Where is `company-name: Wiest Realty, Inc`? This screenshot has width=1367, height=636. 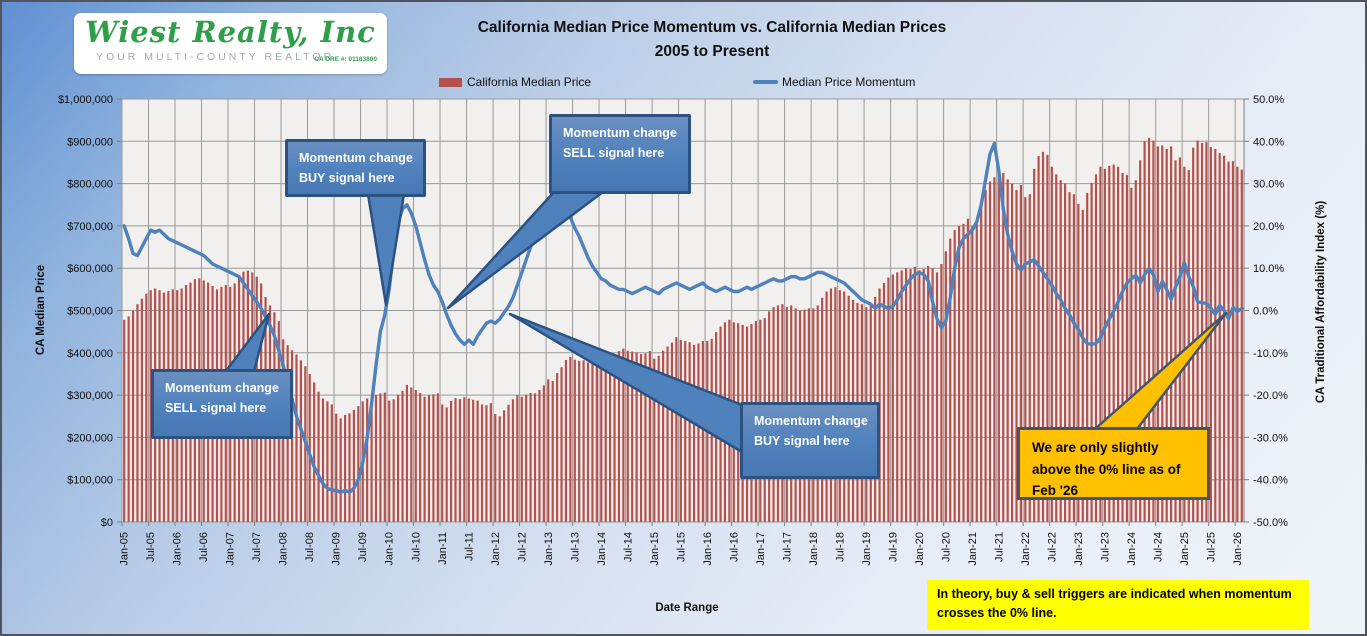 company-name: Wiest Realty, Inc is located at coordinates (230, 32).